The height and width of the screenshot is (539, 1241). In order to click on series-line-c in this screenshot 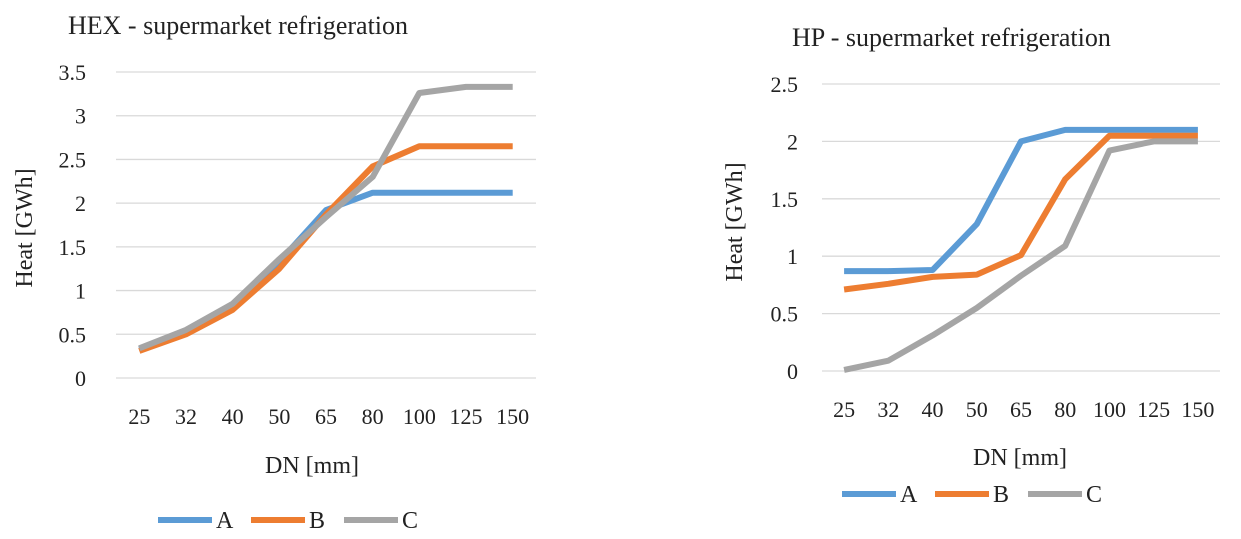, I will do `click(1020, 255)`.